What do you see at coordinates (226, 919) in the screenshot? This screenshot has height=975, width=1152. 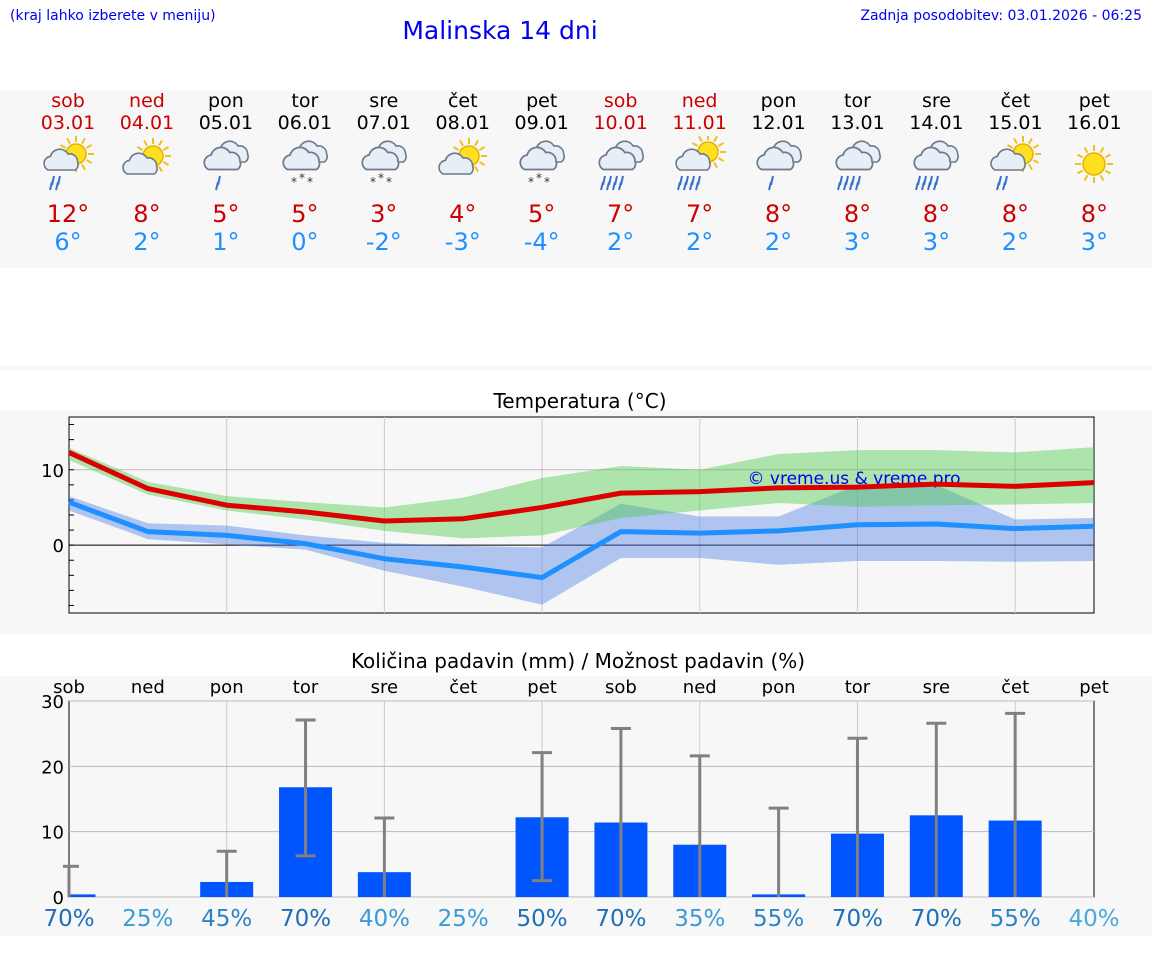 I see `precip-probability: 45%` at bounding box center [226, 919].